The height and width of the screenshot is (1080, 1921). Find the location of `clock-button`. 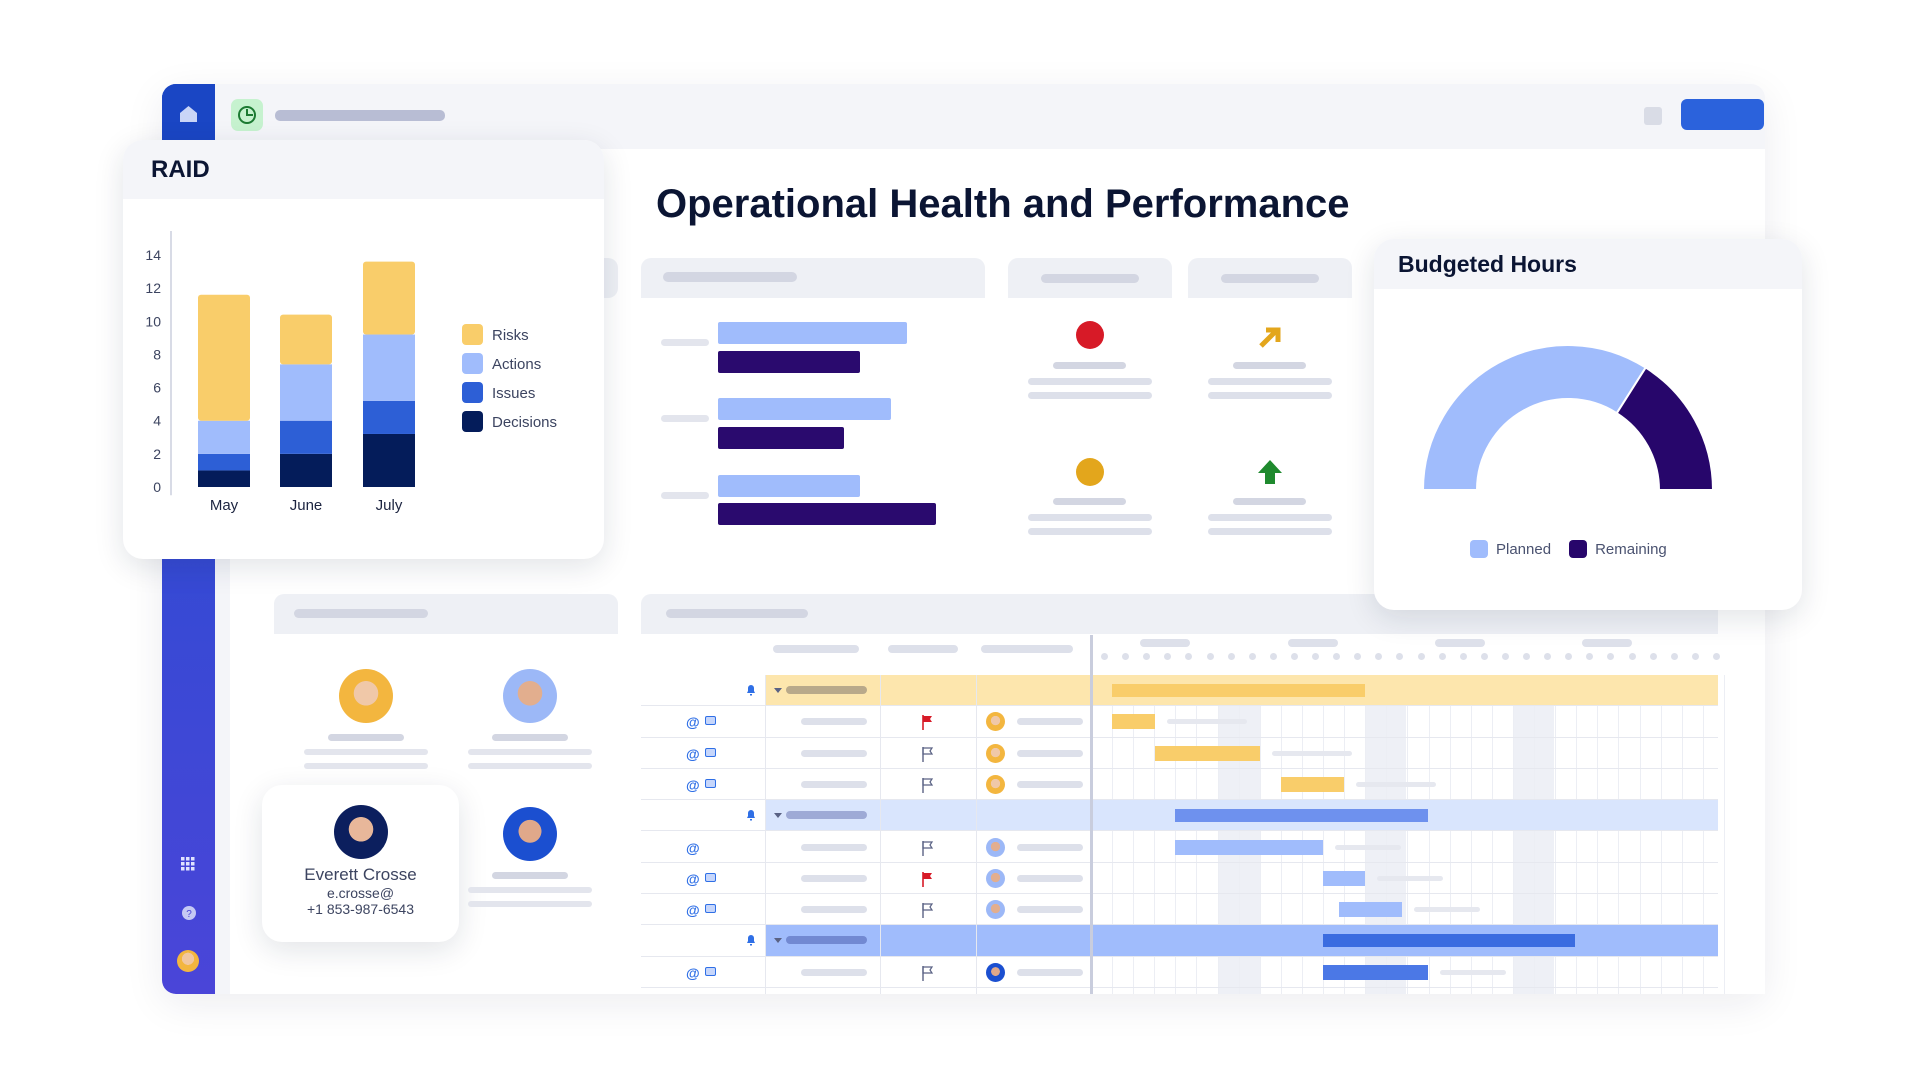

clock-button is located at coordinates (247, 115).